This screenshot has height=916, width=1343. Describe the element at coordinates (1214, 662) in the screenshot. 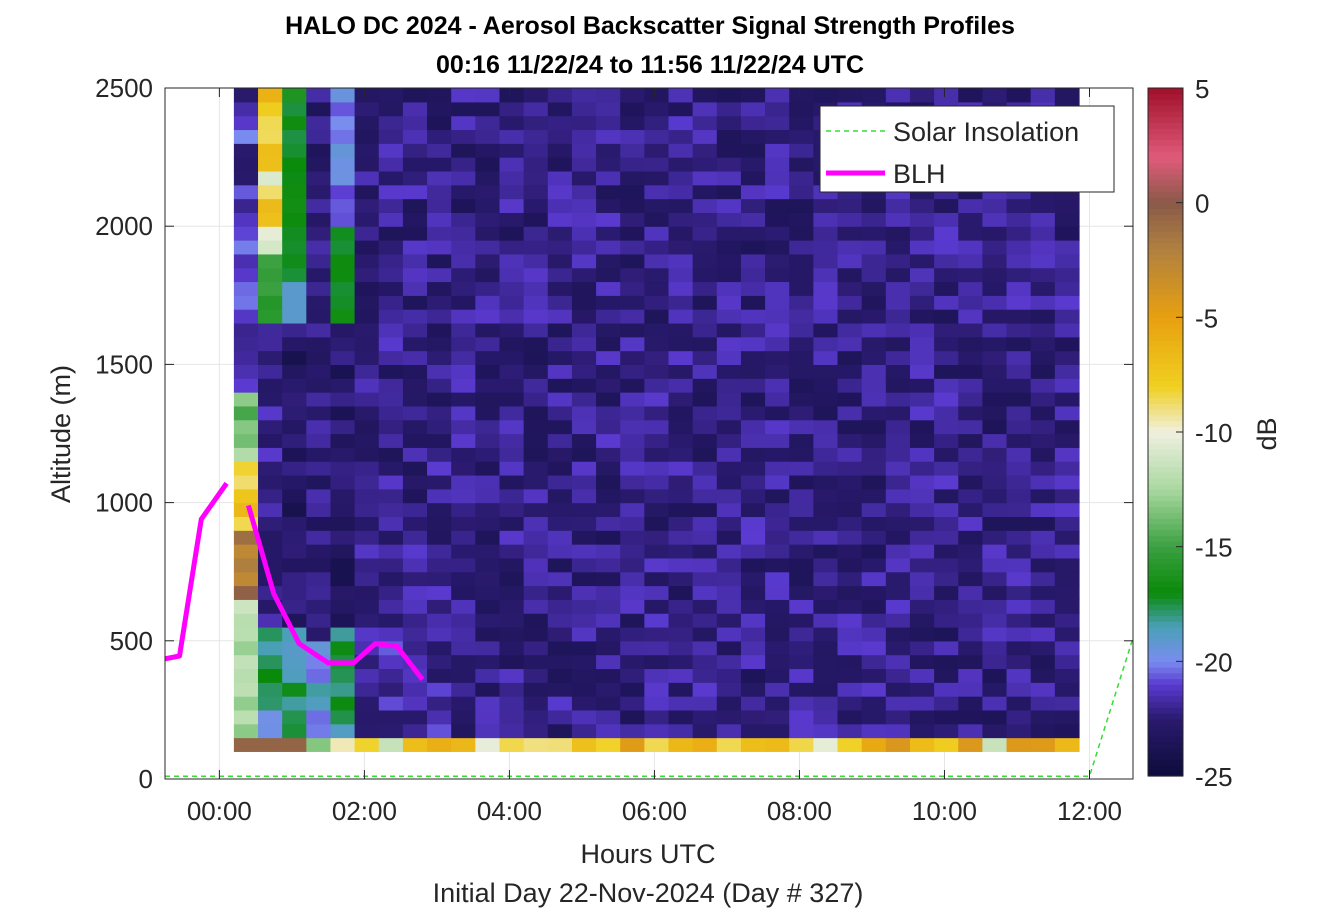

I see `colorbar-tick-label: -20` at that location.